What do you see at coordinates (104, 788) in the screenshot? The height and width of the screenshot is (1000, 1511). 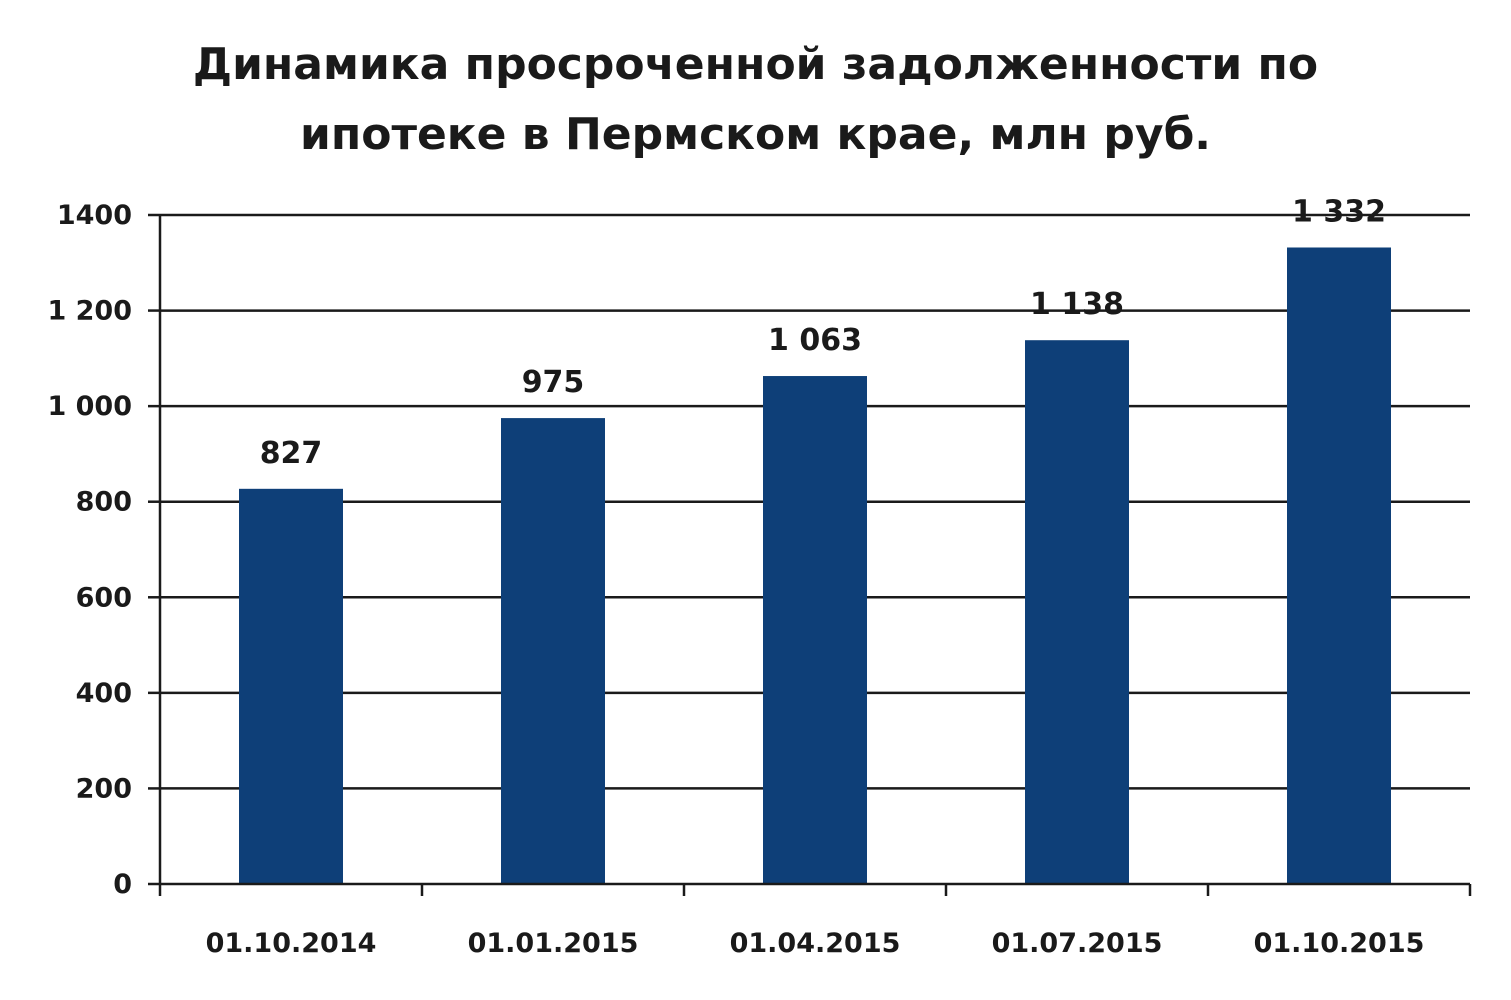 I see `y-tick-label: 200` at bounding box center [104, 788].